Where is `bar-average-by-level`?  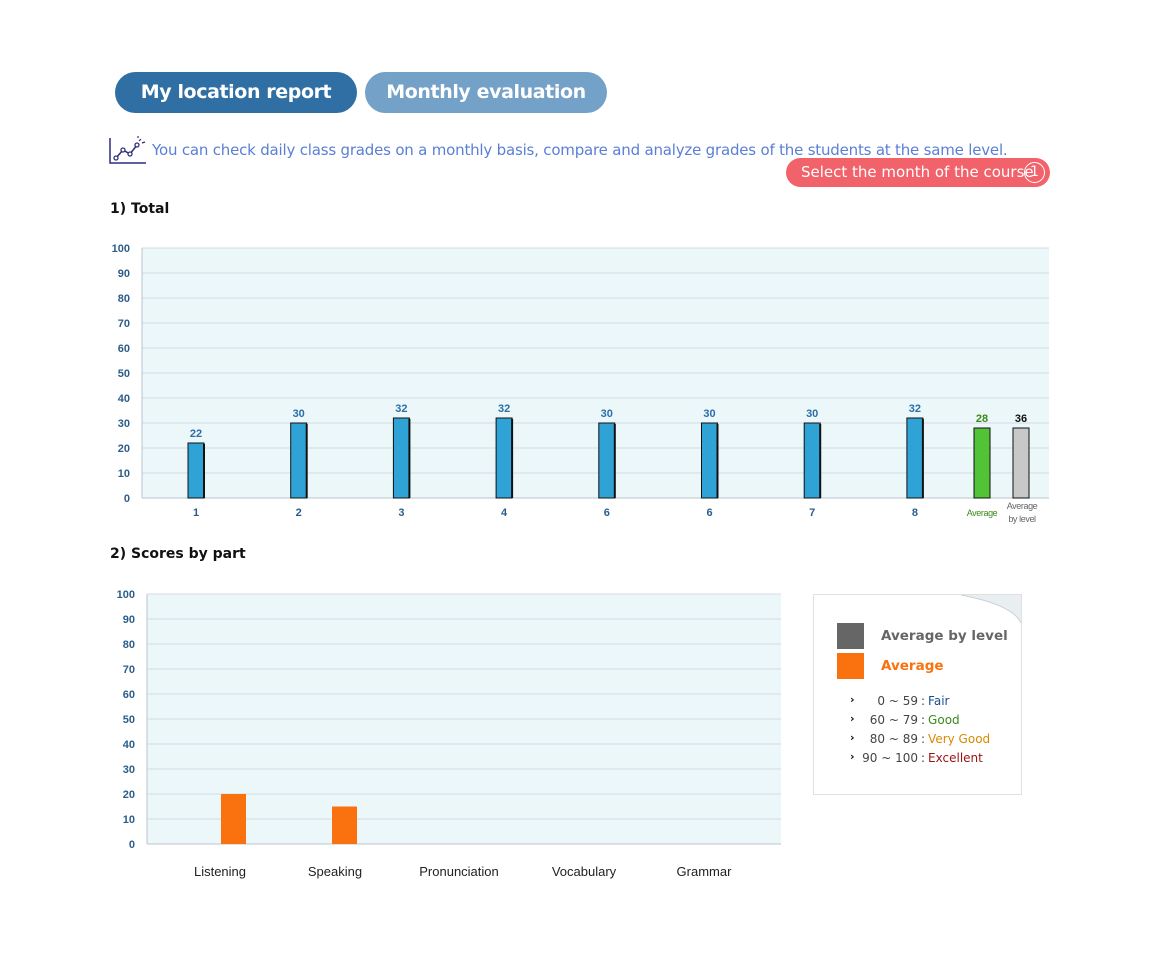 bar-average-by-level is located at coordinates (1021, 463).